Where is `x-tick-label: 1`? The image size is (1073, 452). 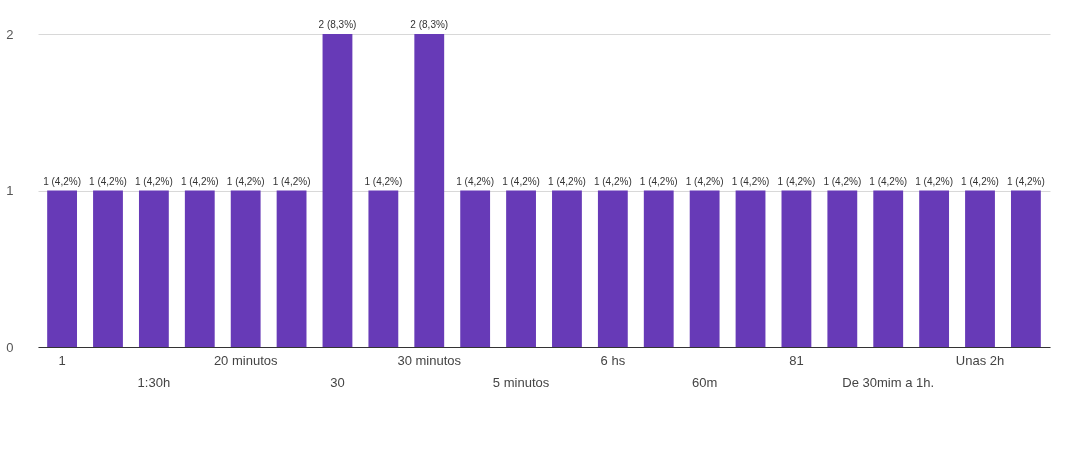
x-tick-label: 1 is located at coordinates (62, 360).